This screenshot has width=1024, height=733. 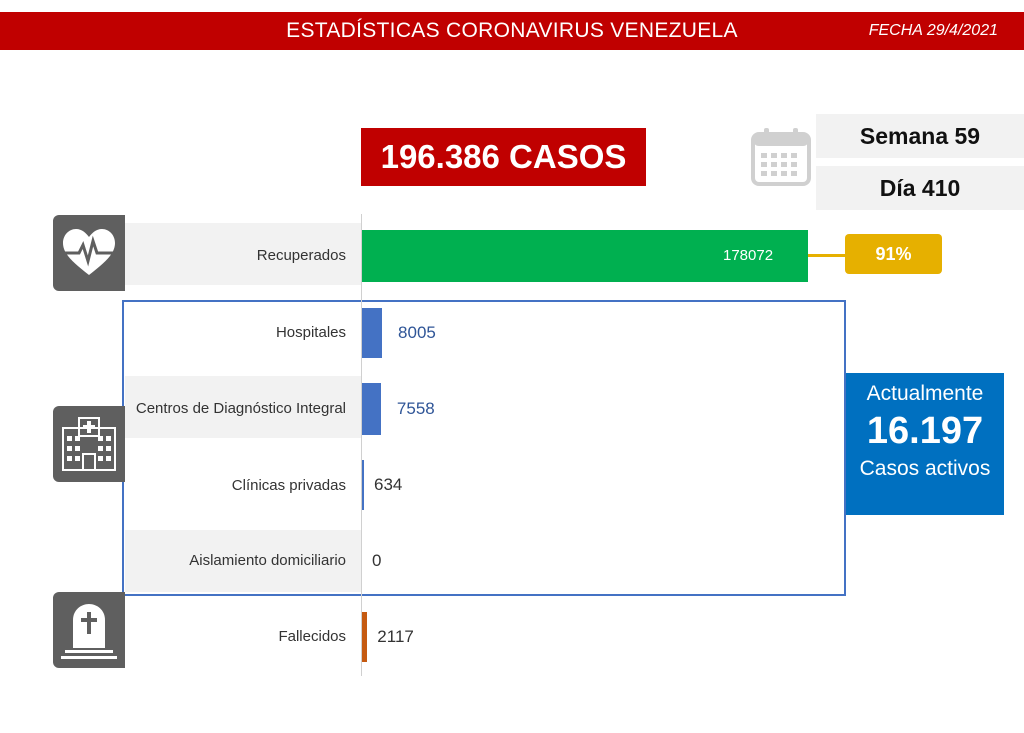 I want to click on report-date: FECHA 29/4/2021, so click(x=933, y=30).